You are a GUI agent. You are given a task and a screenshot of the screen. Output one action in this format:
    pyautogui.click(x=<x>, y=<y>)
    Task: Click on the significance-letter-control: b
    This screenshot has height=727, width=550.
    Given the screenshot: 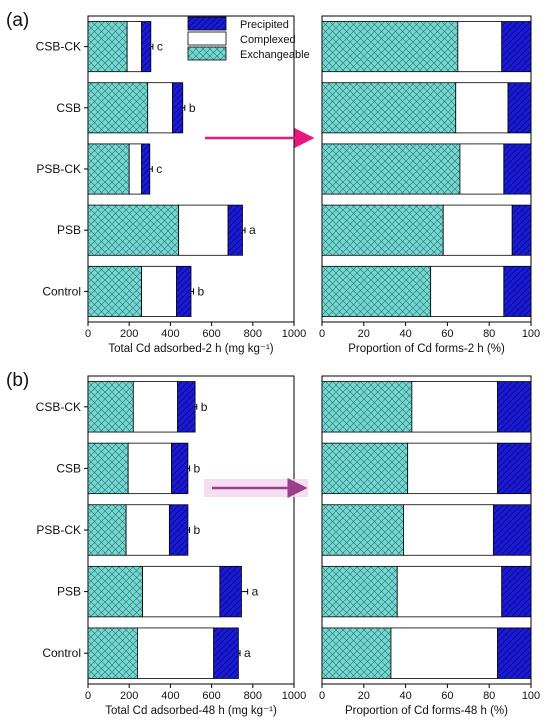 What is the action you would take?
    pyautogui.click(x=200, y=291)
    